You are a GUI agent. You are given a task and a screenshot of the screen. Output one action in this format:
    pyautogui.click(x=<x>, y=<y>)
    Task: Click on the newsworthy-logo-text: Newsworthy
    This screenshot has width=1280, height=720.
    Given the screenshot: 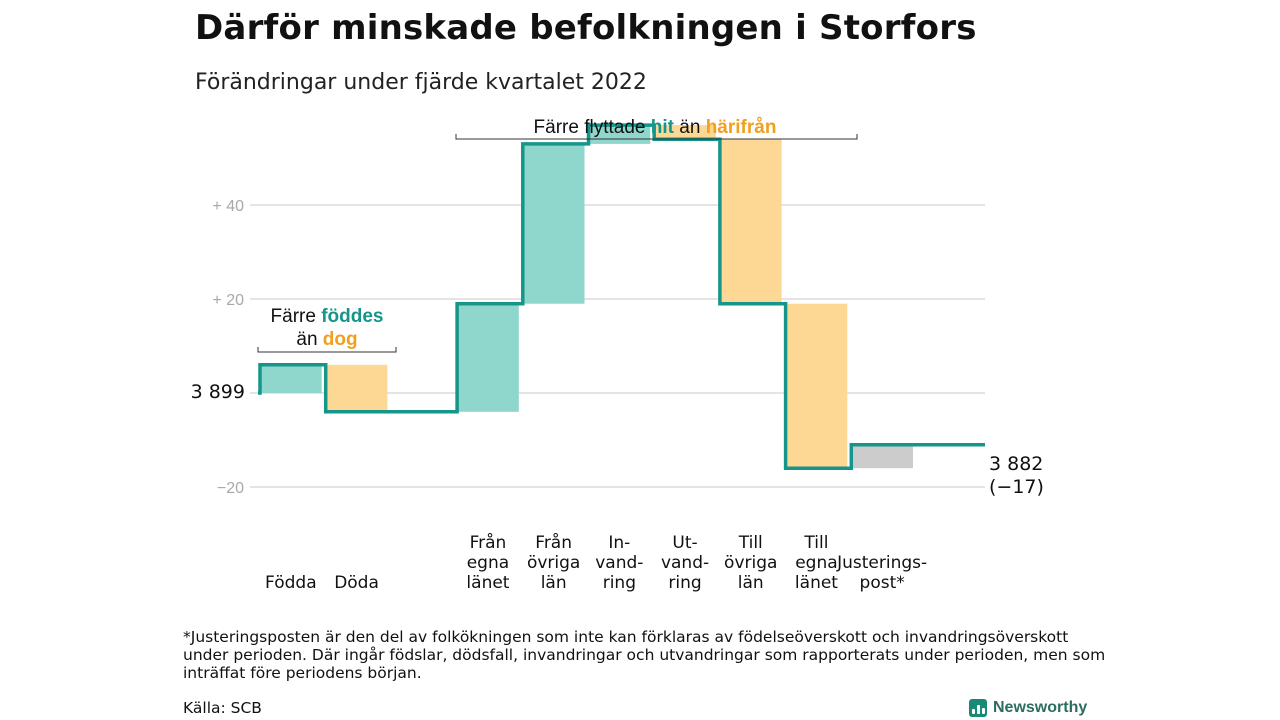 What is the action you would take?
    pyautogui.click(x=1040, y=707)
    